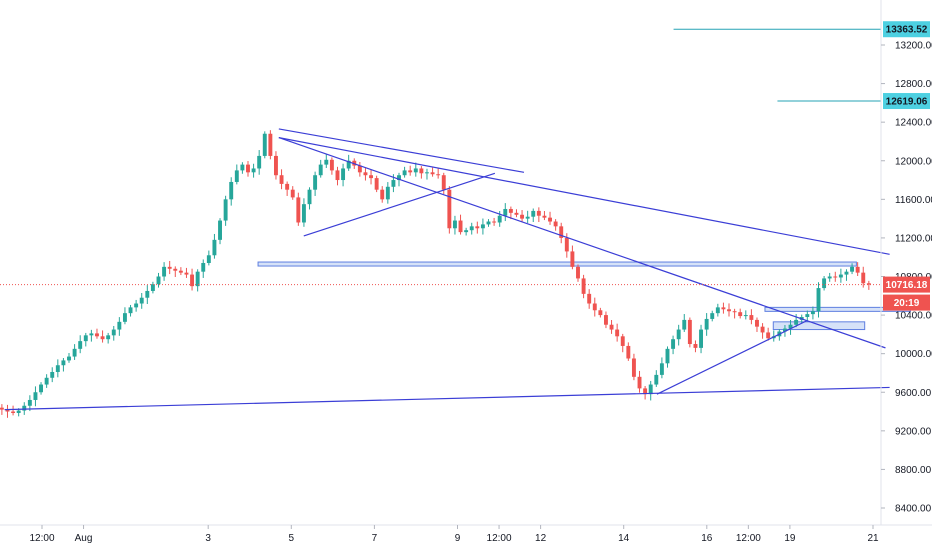 The height and width of the screenshot is (550, 932). Describe the element at coordinates (906, 166) in the screenshot. I see `price-badges: 13363.52 12619.06 10716.18 20:19` at that location.